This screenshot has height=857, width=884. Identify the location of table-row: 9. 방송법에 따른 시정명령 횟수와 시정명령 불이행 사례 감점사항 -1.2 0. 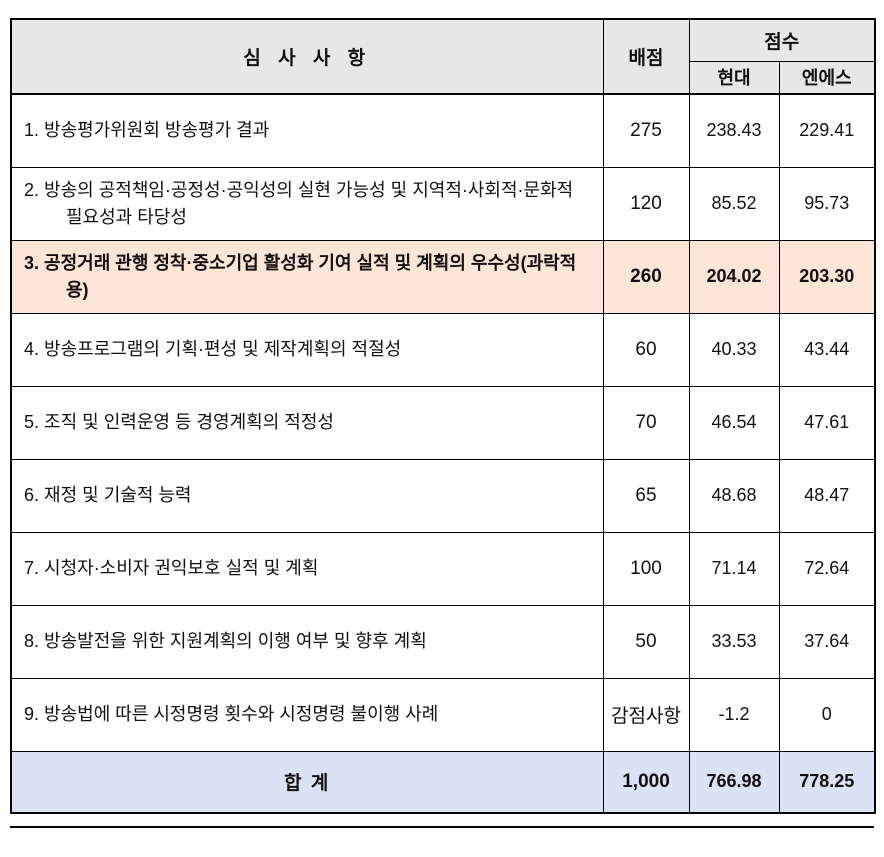
(443, 714).